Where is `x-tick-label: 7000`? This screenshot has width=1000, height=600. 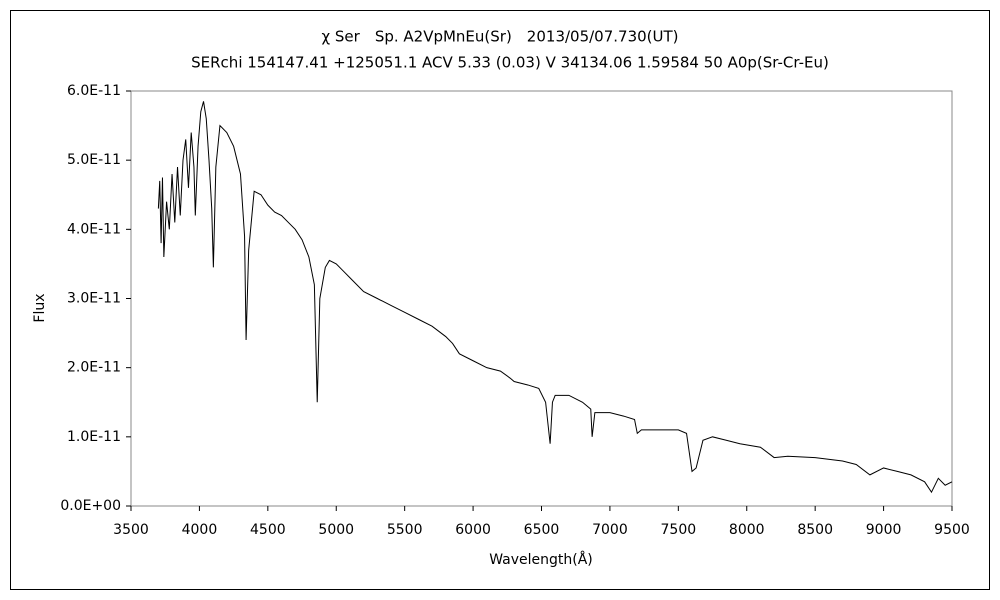
x-tick-label: 7000 is located at coordinates (610, 530).